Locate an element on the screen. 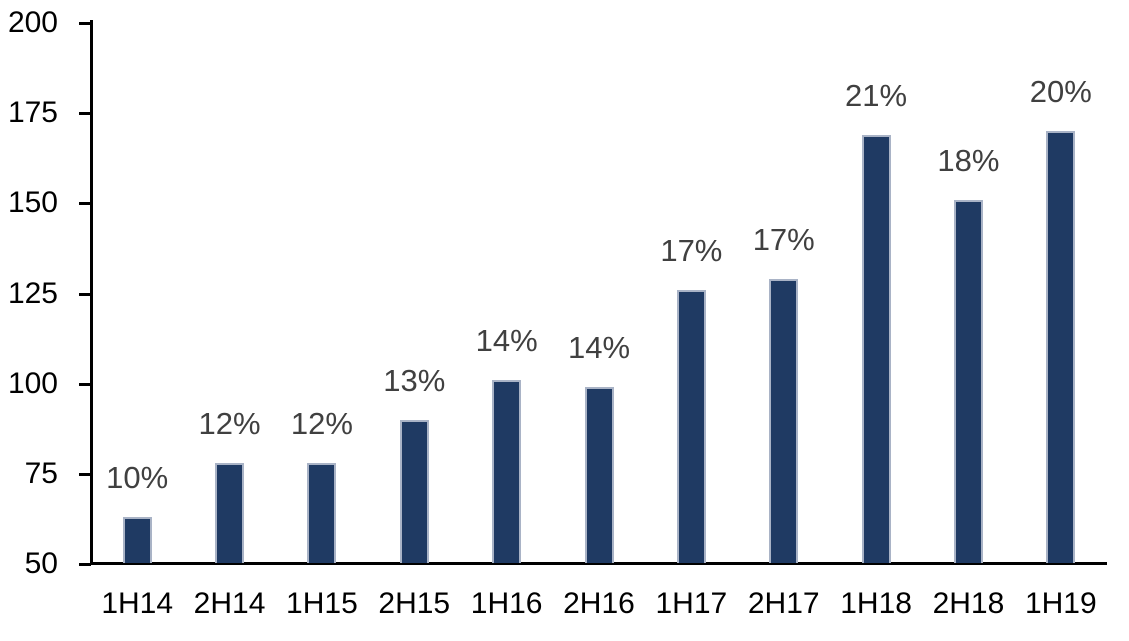 The height and width of the screenshot is (641, 1129). bar-2h16 is located at coordinates (599, 475).